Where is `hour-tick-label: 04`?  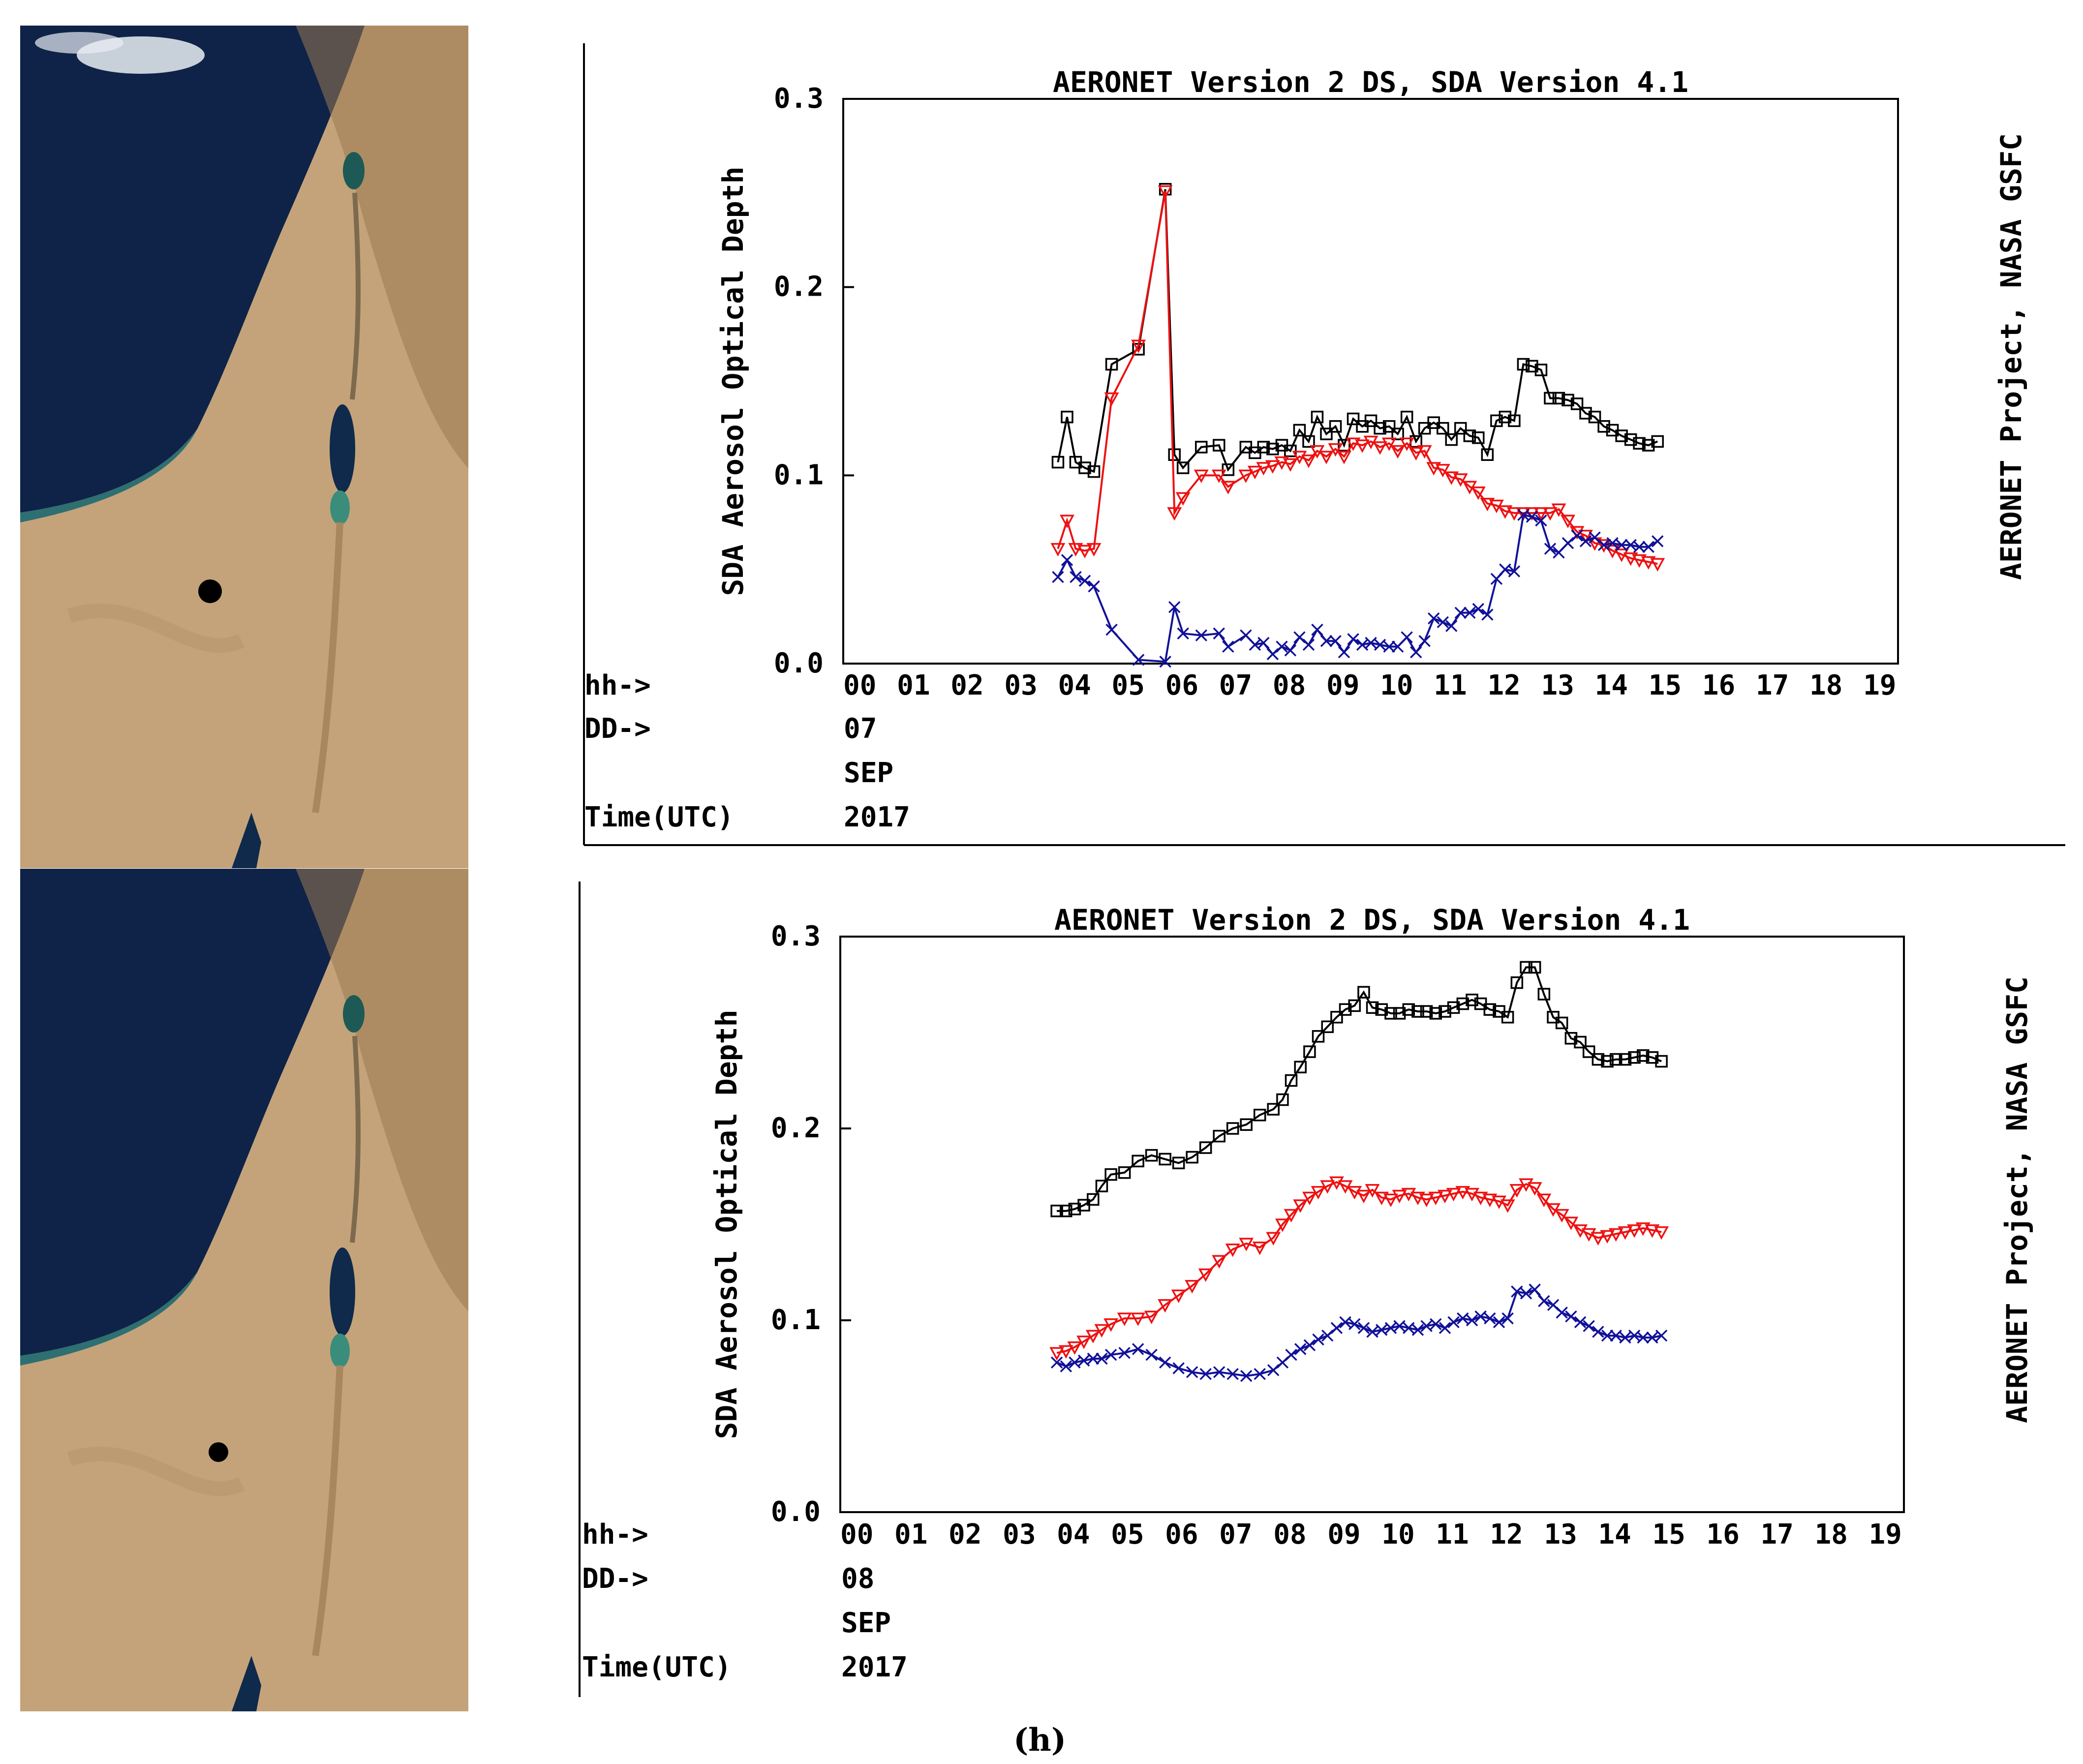 hour-tick-label: 04 is located at coordinates (1073, 1535).